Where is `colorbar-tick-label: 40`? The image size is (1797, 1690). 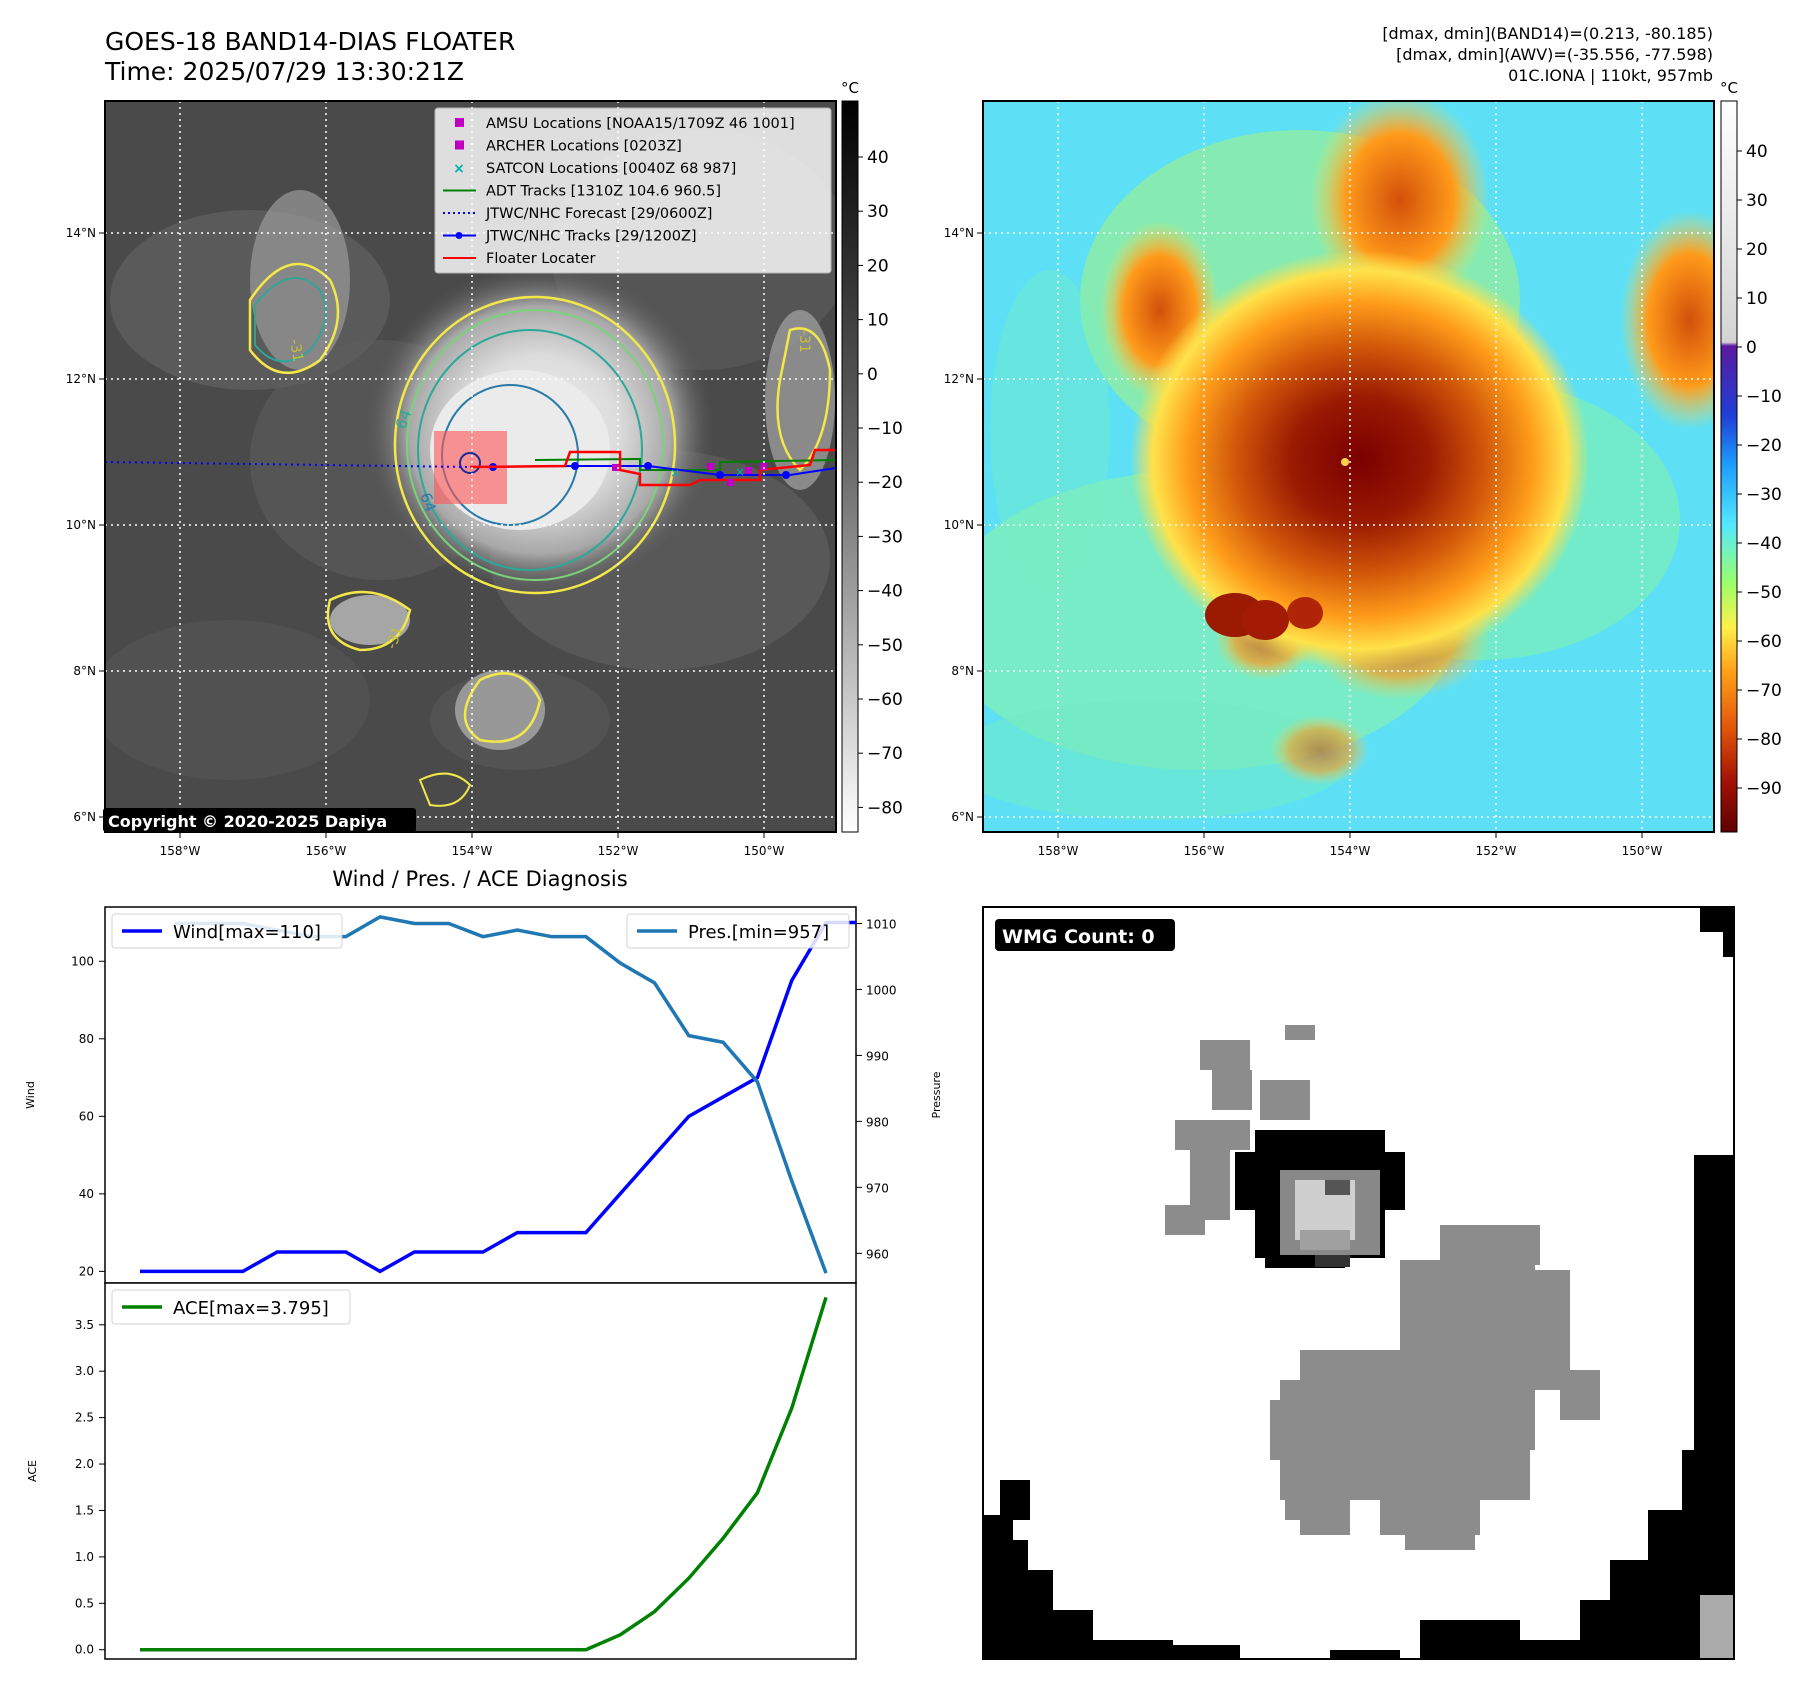
colorbar-tick-label: 40 is located at coordinates (1757, 152).